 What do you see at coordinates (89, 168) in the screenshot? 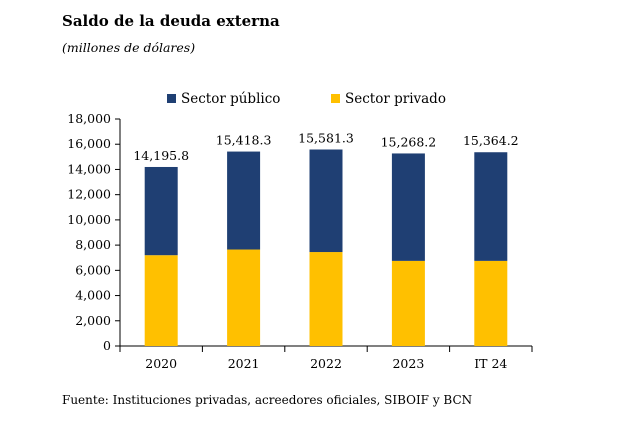
I see `y-tick-label: 14,000` at bounding box center [89, 168].